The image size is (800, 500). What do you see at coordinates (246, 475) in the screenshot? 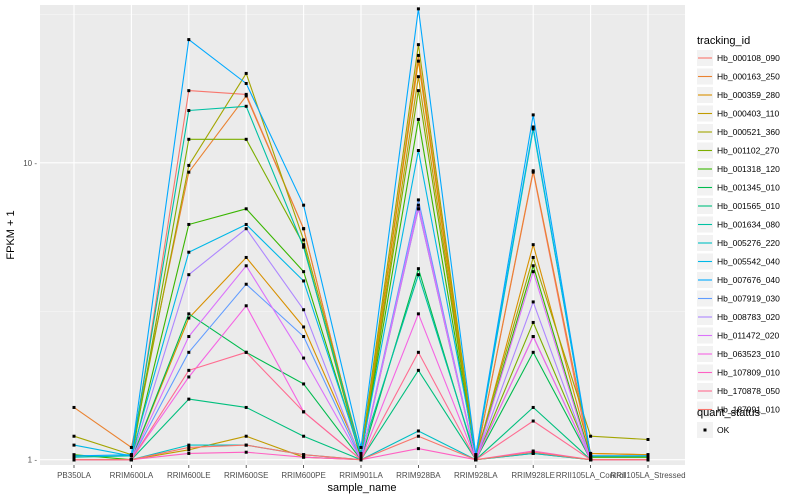
I see `x-tick-label: RRIM600SE` at bounding box center [246, 475].